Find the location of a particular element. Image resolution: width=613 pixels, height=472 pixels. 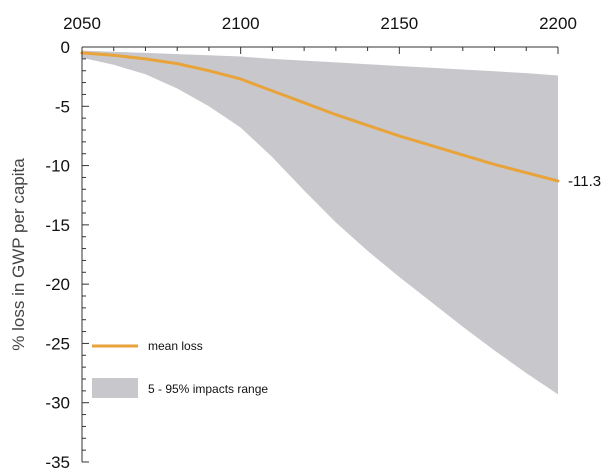

y-axis-label: % loss in GWP per capita is located at coordinates (18, 254).